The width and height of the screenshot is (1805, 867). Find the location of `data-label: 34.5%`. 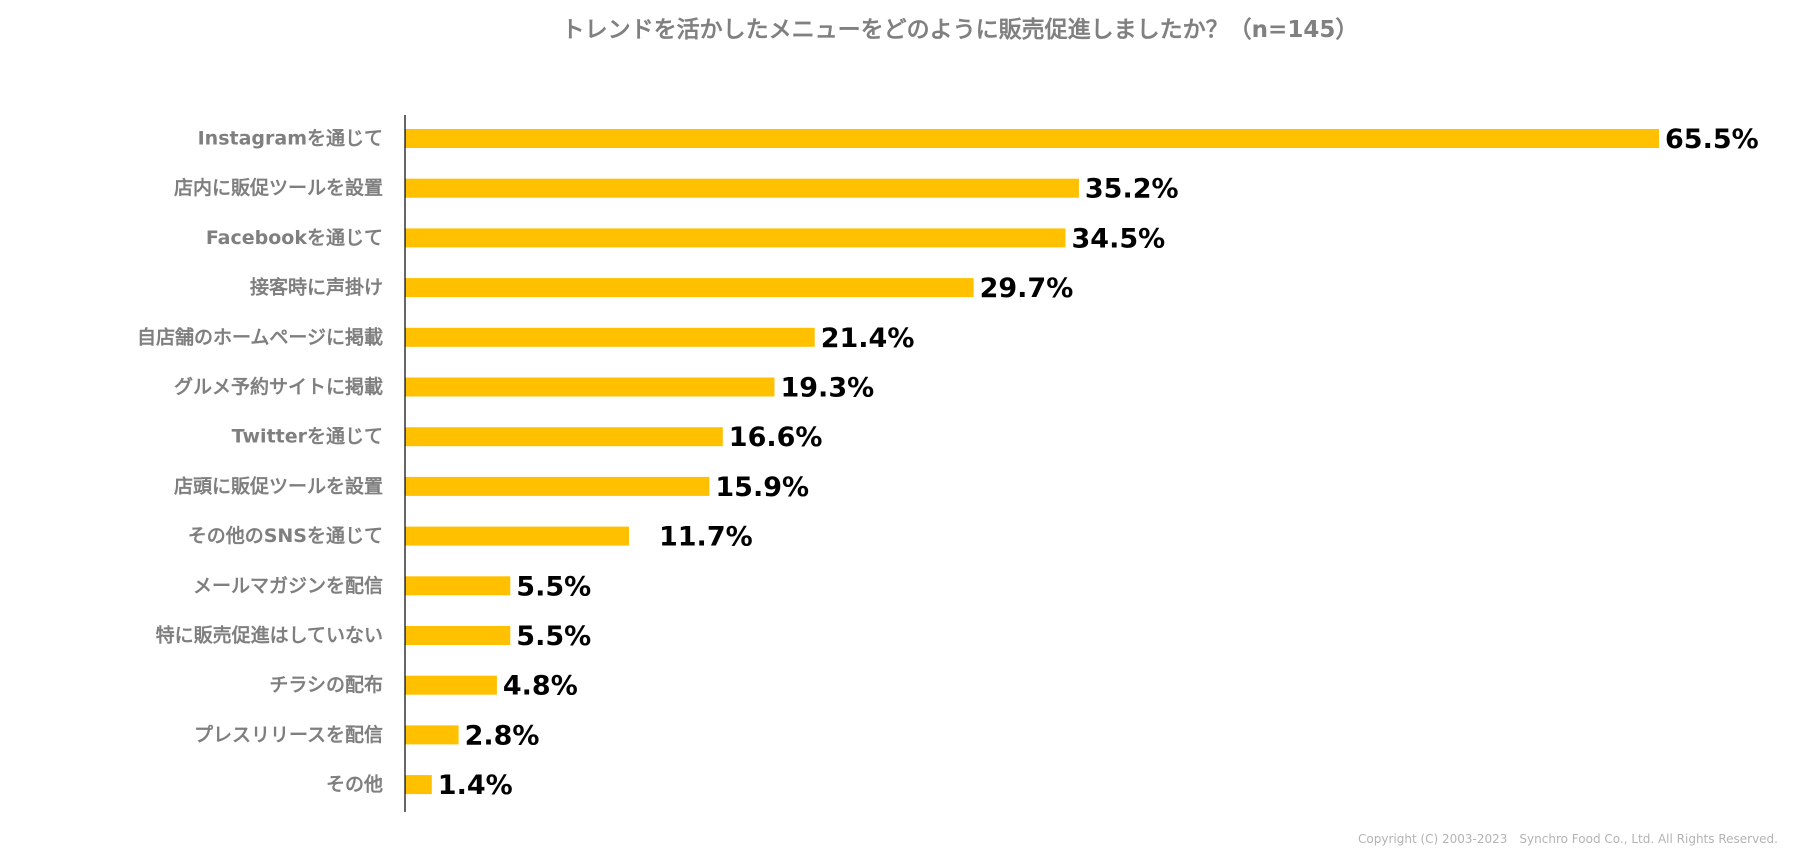

data-label: 34.5% is located at coordinates (1119, 238).